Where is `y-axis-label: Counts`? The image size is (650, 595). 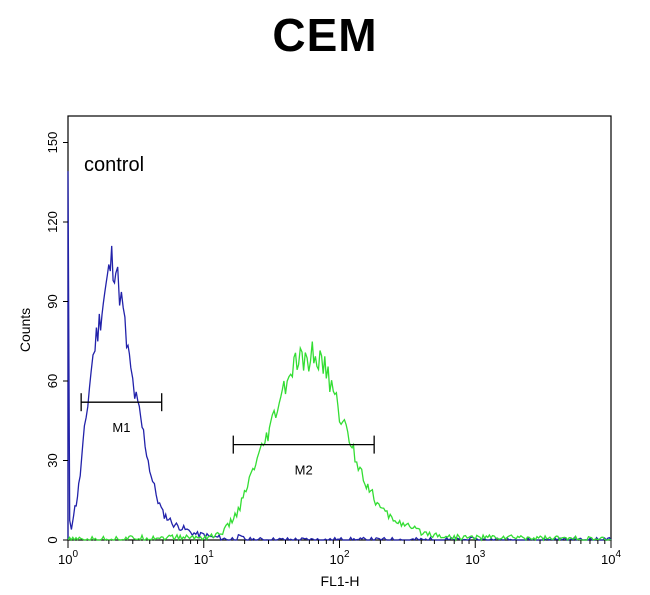 y-axis-label: Counts is located at coordinates (25, 330).